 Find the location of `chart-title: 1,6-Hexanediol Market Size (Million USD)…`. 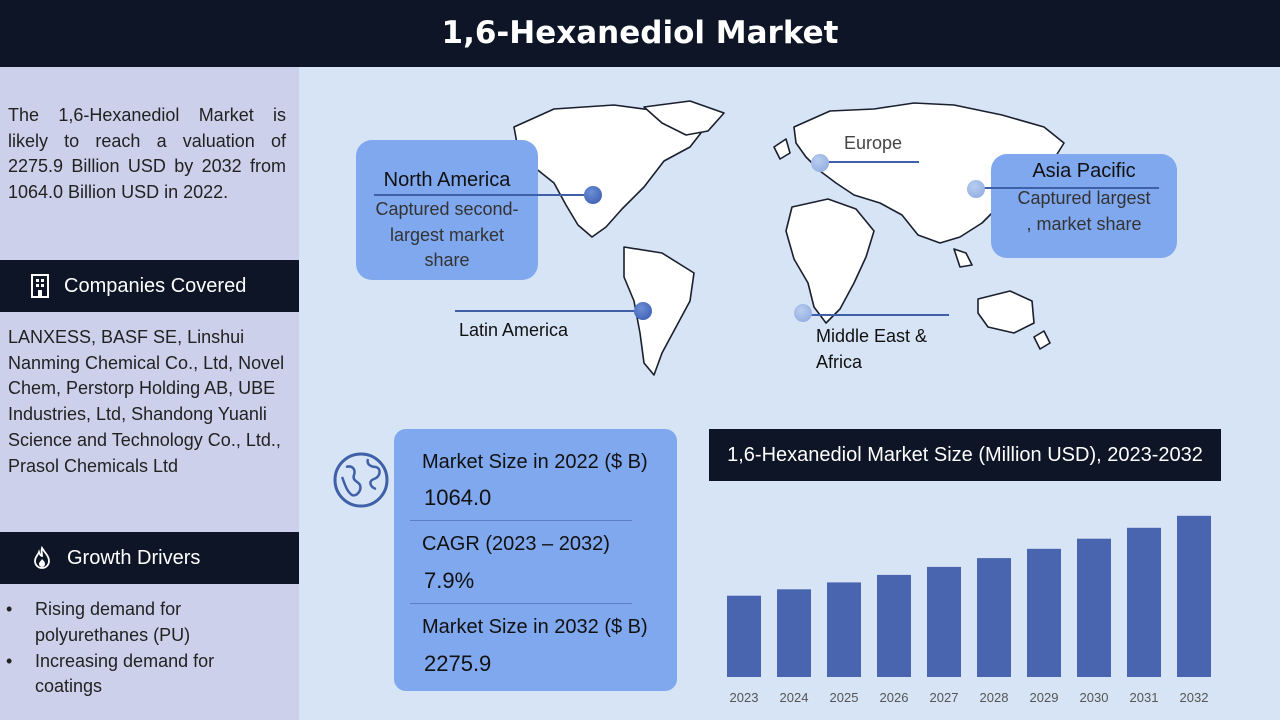

chart-title: 1,6-Hexanediol Market Size (Million USD)… is located at coordinates (965, 455).